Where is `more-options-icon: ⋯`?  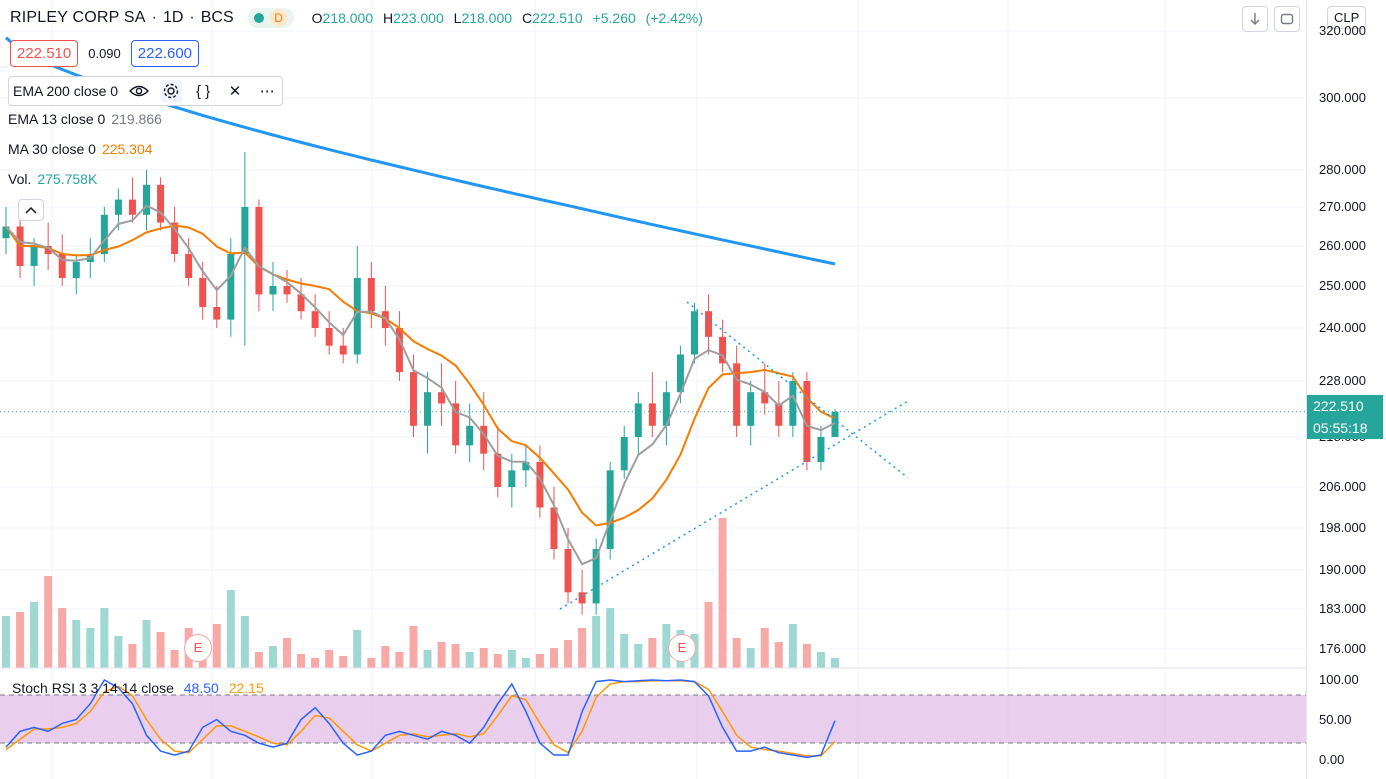
more-options-icon: ⋯ is located at coordinates (267, 91).